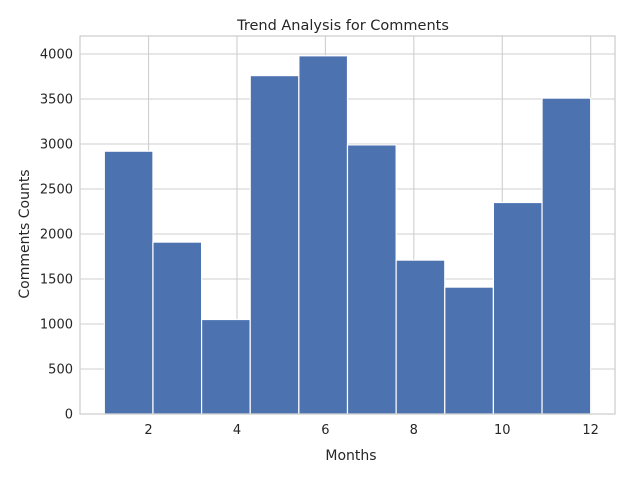  I want to click on y-tick-label: 2500, so click(56, 190).